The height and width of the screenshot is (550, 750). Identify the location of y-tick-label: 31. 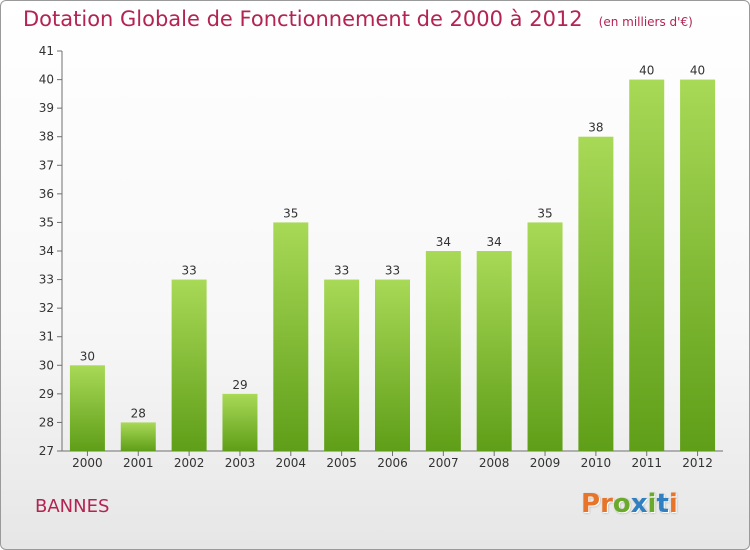
(46, 337).